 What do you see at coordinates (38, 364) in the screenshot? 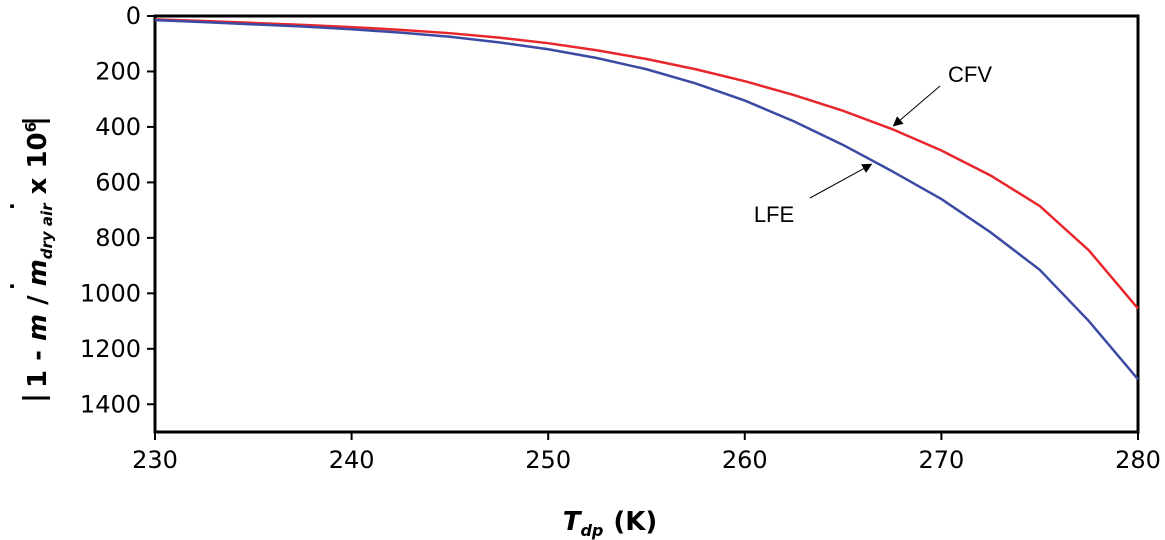
I see `y-axis-title-prefix: 1 -` at bounding box center [38, 364].